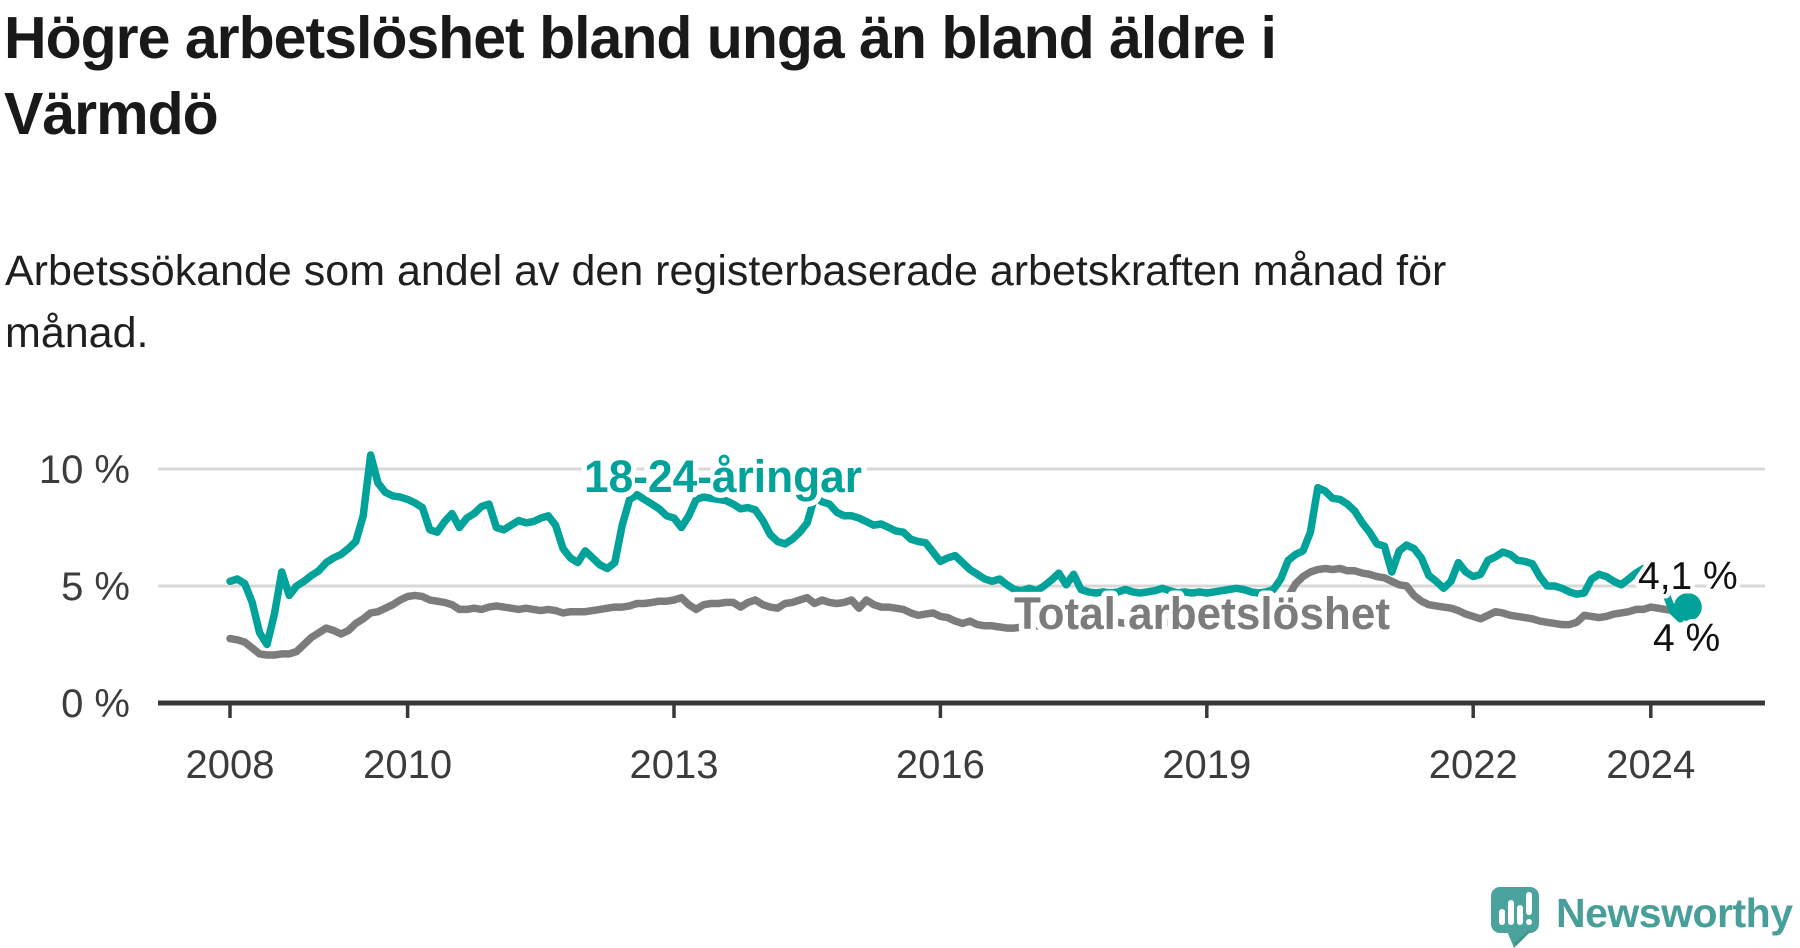 This screenshot has width=1800, height=948. What do you see at coordinates (1206, 765) in the screenshot?
I see `x-tick-label-2019: 2019` at bounding box center [1206, 765].